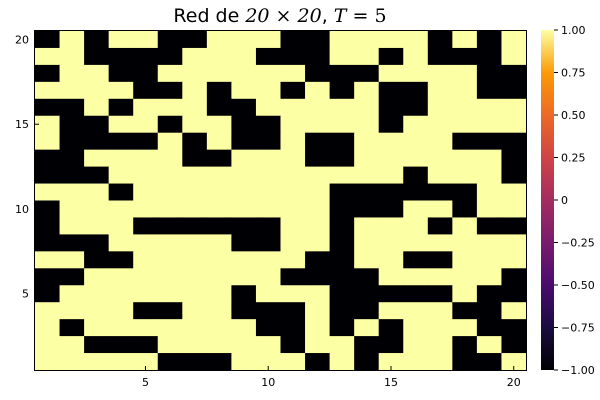  What do you see at coordinates (465, 345) in the screenshot?
I see `heatmap-cell-x18-y2` at bounding box center [465, 345].